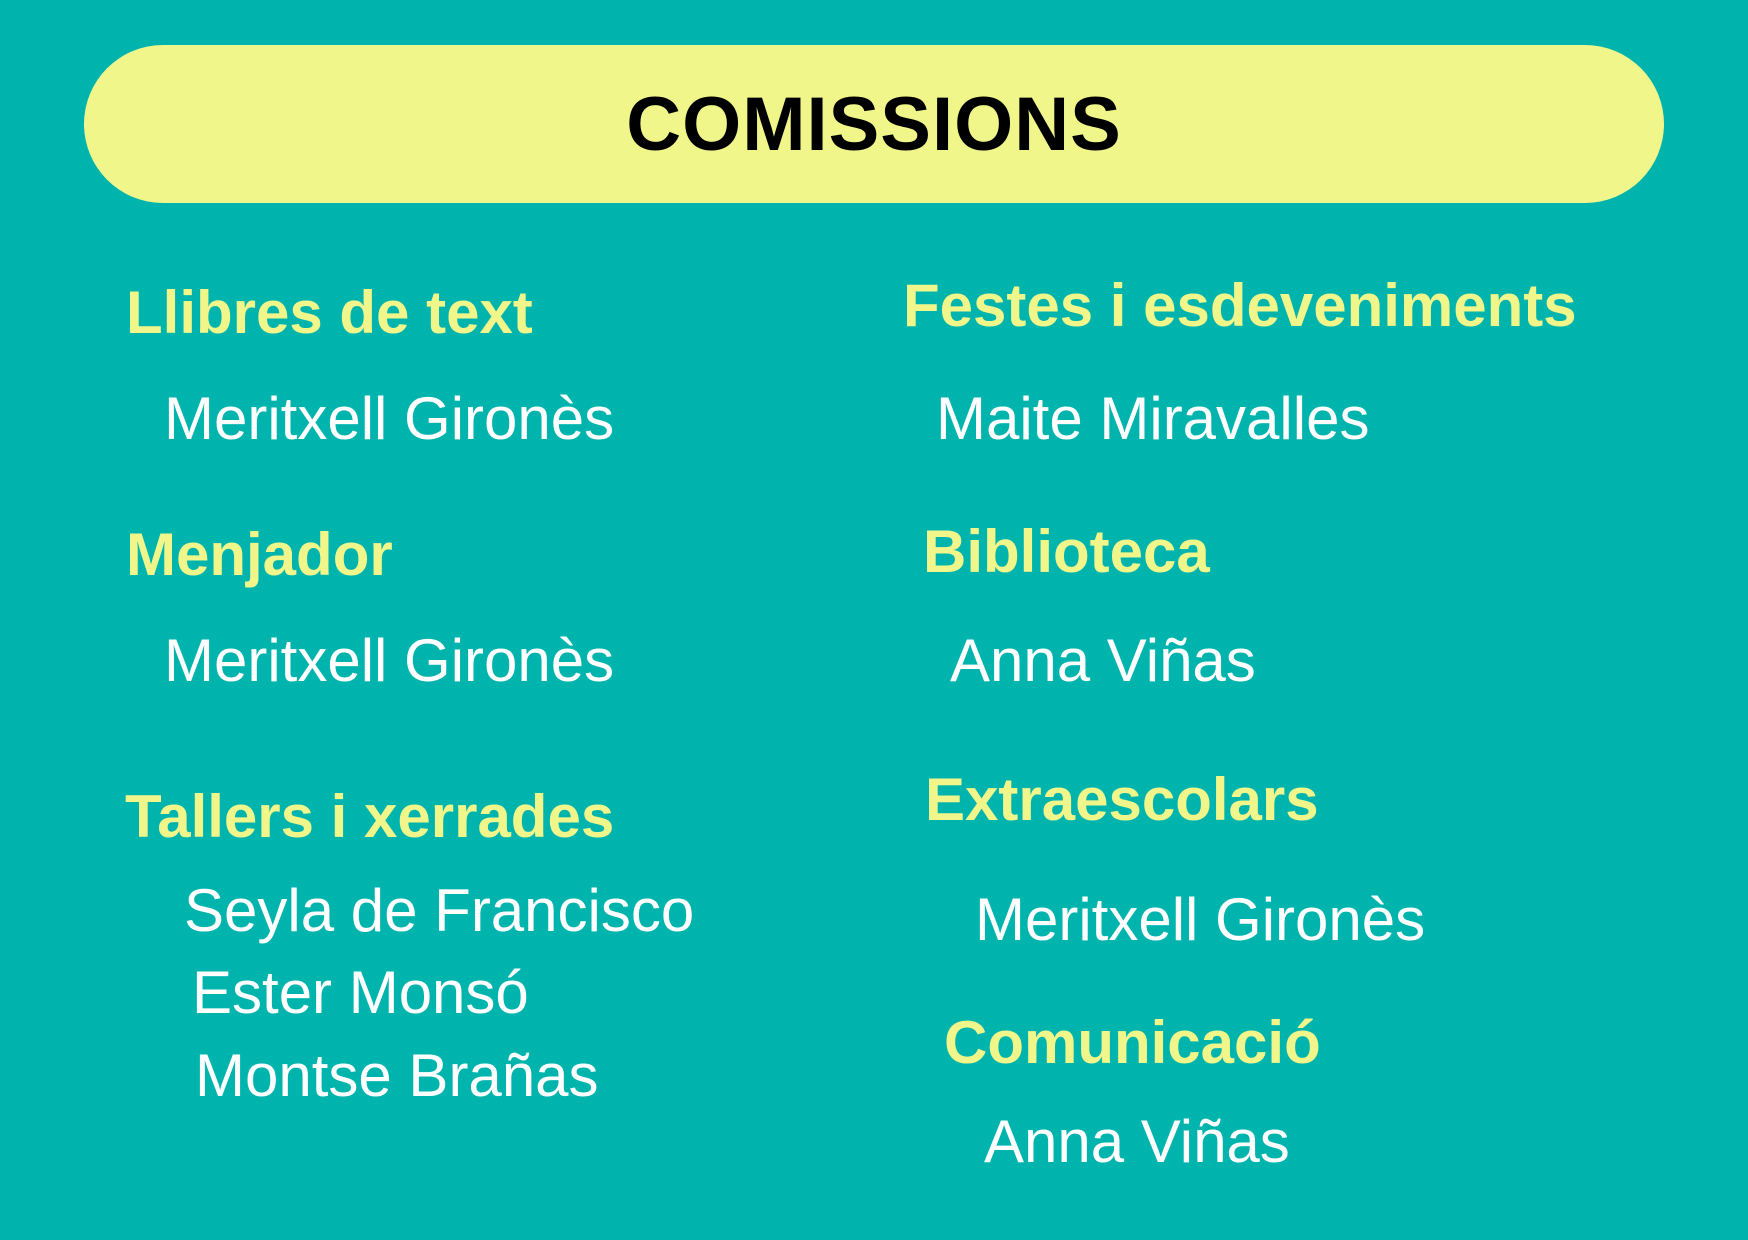 The width and height of the screenshot is (1748, 1240). Describe the element at coordinates (1122, 799) in the screenshot. I see `commission-heading: Extraescolars` at that location.